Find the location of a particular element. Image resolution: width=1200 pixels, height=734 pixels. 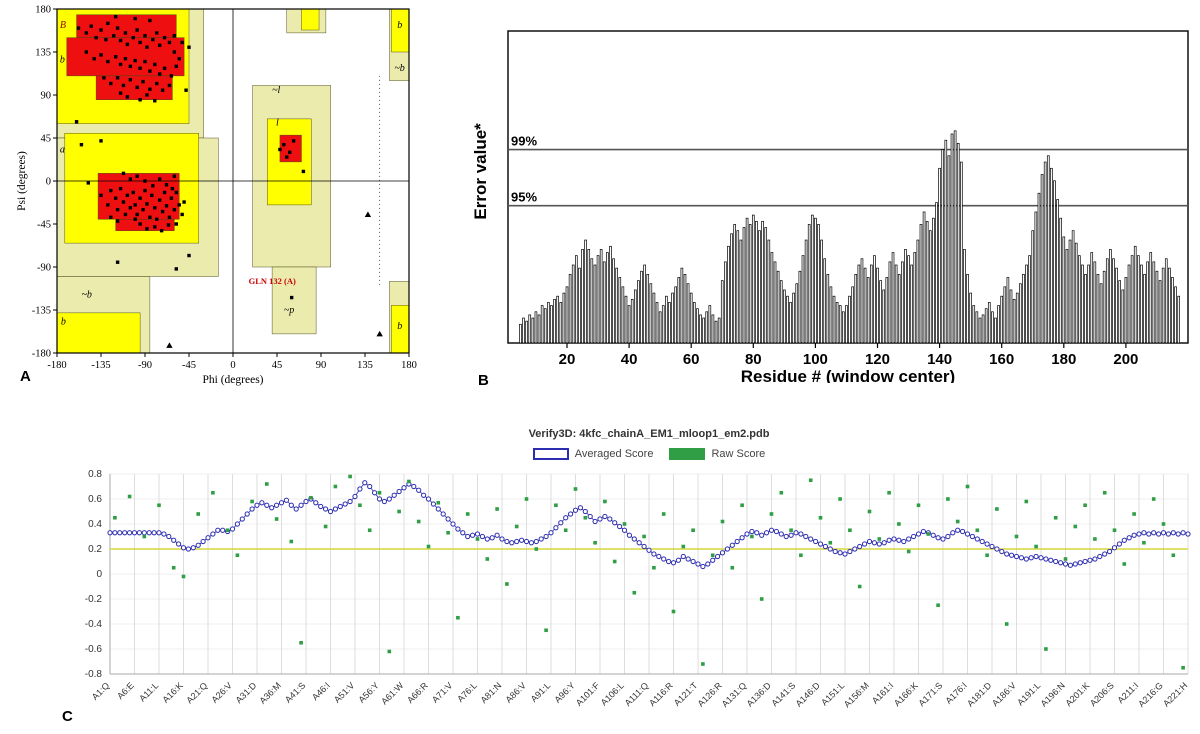

legend-item-raw: Raw Score is located at coordinates (717, 454).